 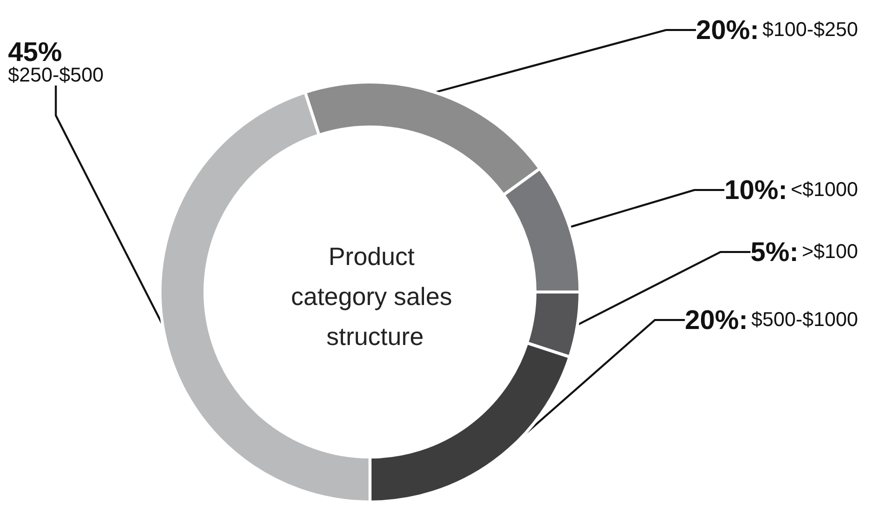 What do you see at coordinates (774, 252) in the screenshot?
I see `data-label: 5%:` at bounding box center [774, 252].